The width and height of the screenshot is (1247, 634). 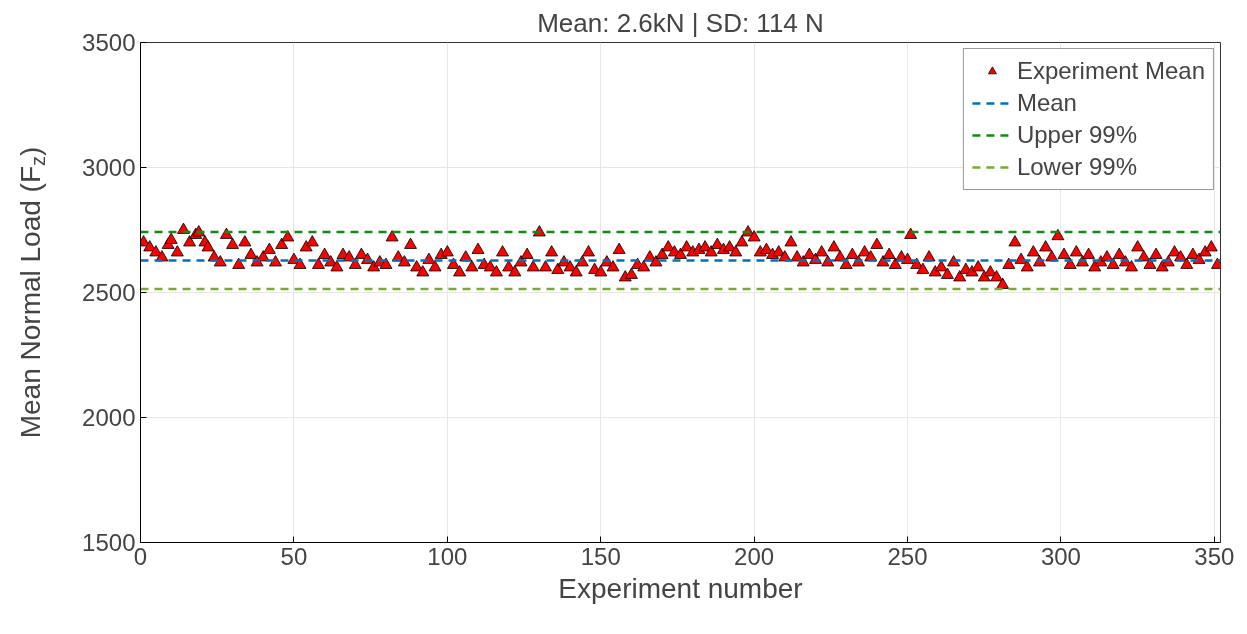 What do you see at coordinates (680, 22) in the screenshot?
I see `chart-title: Mean: 2.6kN | SD: 114 N` at bounding box center [680, 22].